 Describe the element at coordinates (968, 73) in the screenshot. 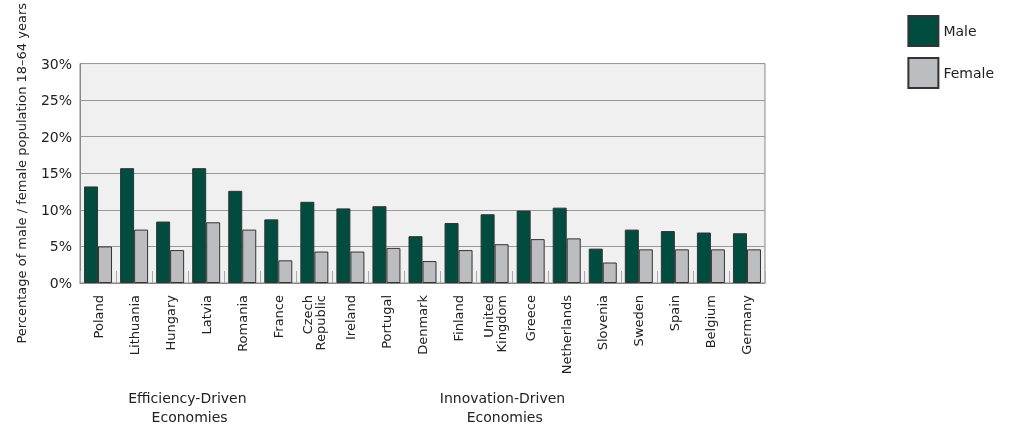

I see `legend-label: Female` at that location.